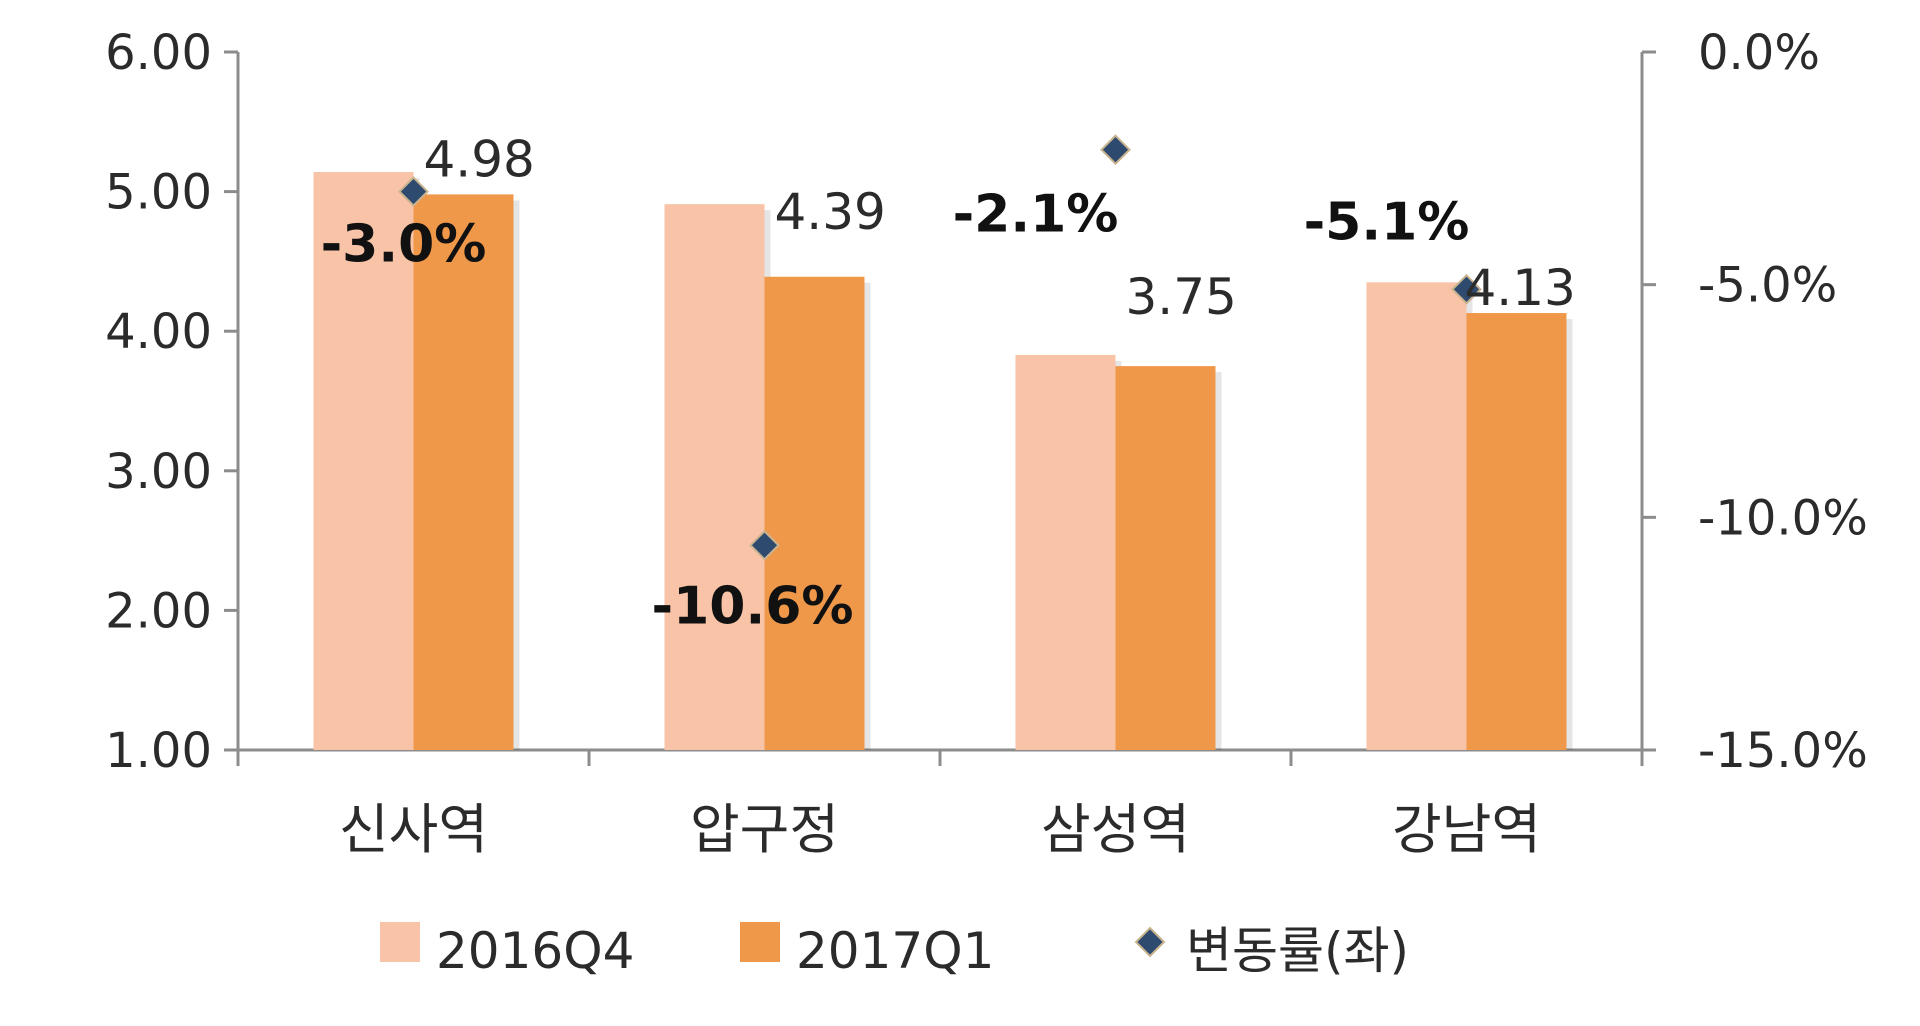  Describe the element at coordinates (1115, 829) in the screenshot. I see `x-tick-label: 삼성역` at that location.